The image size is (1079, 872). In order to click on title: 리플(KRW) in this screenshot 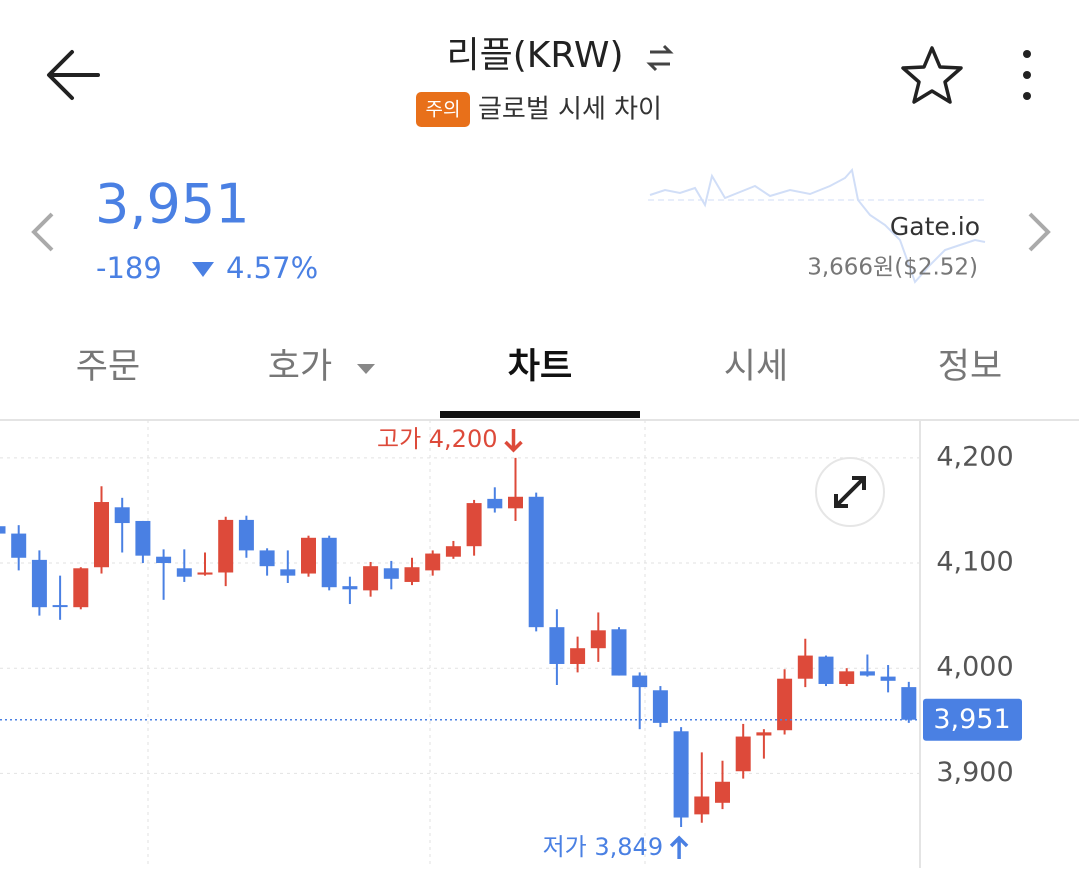, I will do `click(534, 55)`.